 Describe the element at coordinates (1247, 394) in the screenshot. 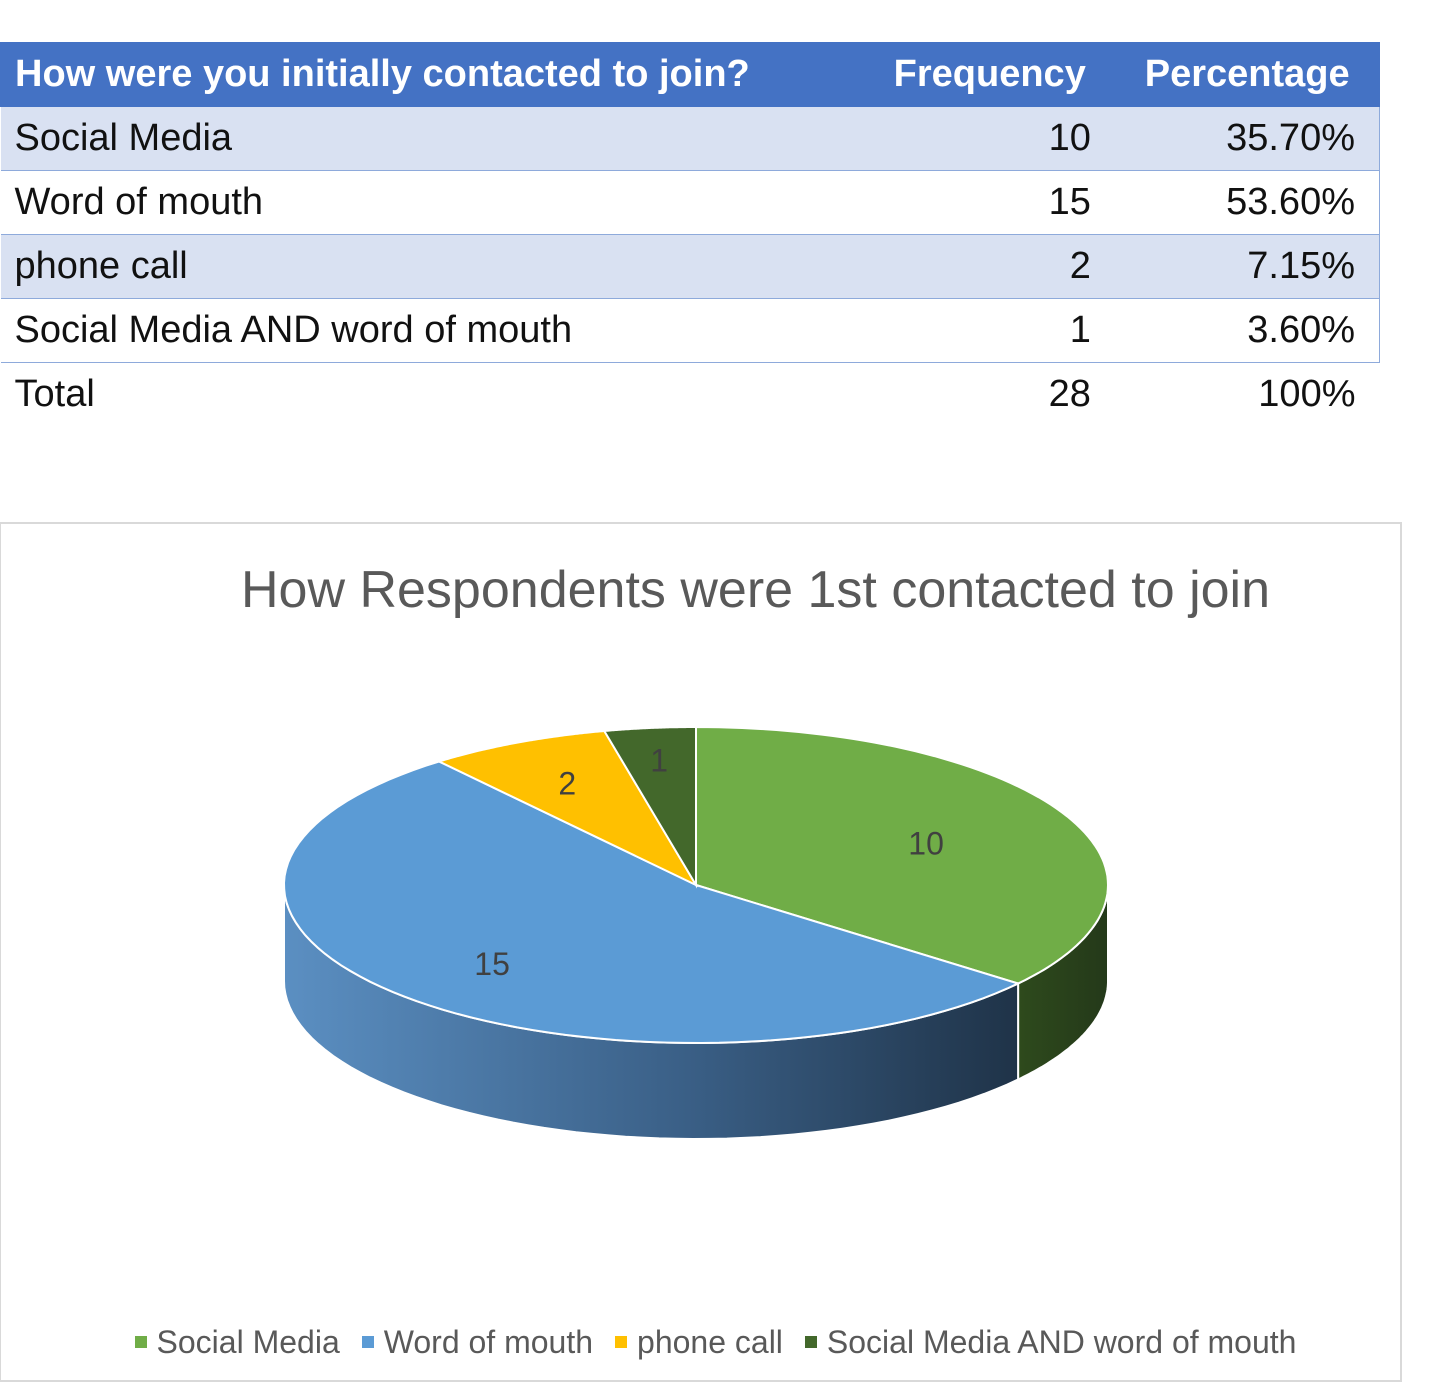

I see `total-percentage: 100%` at that location.